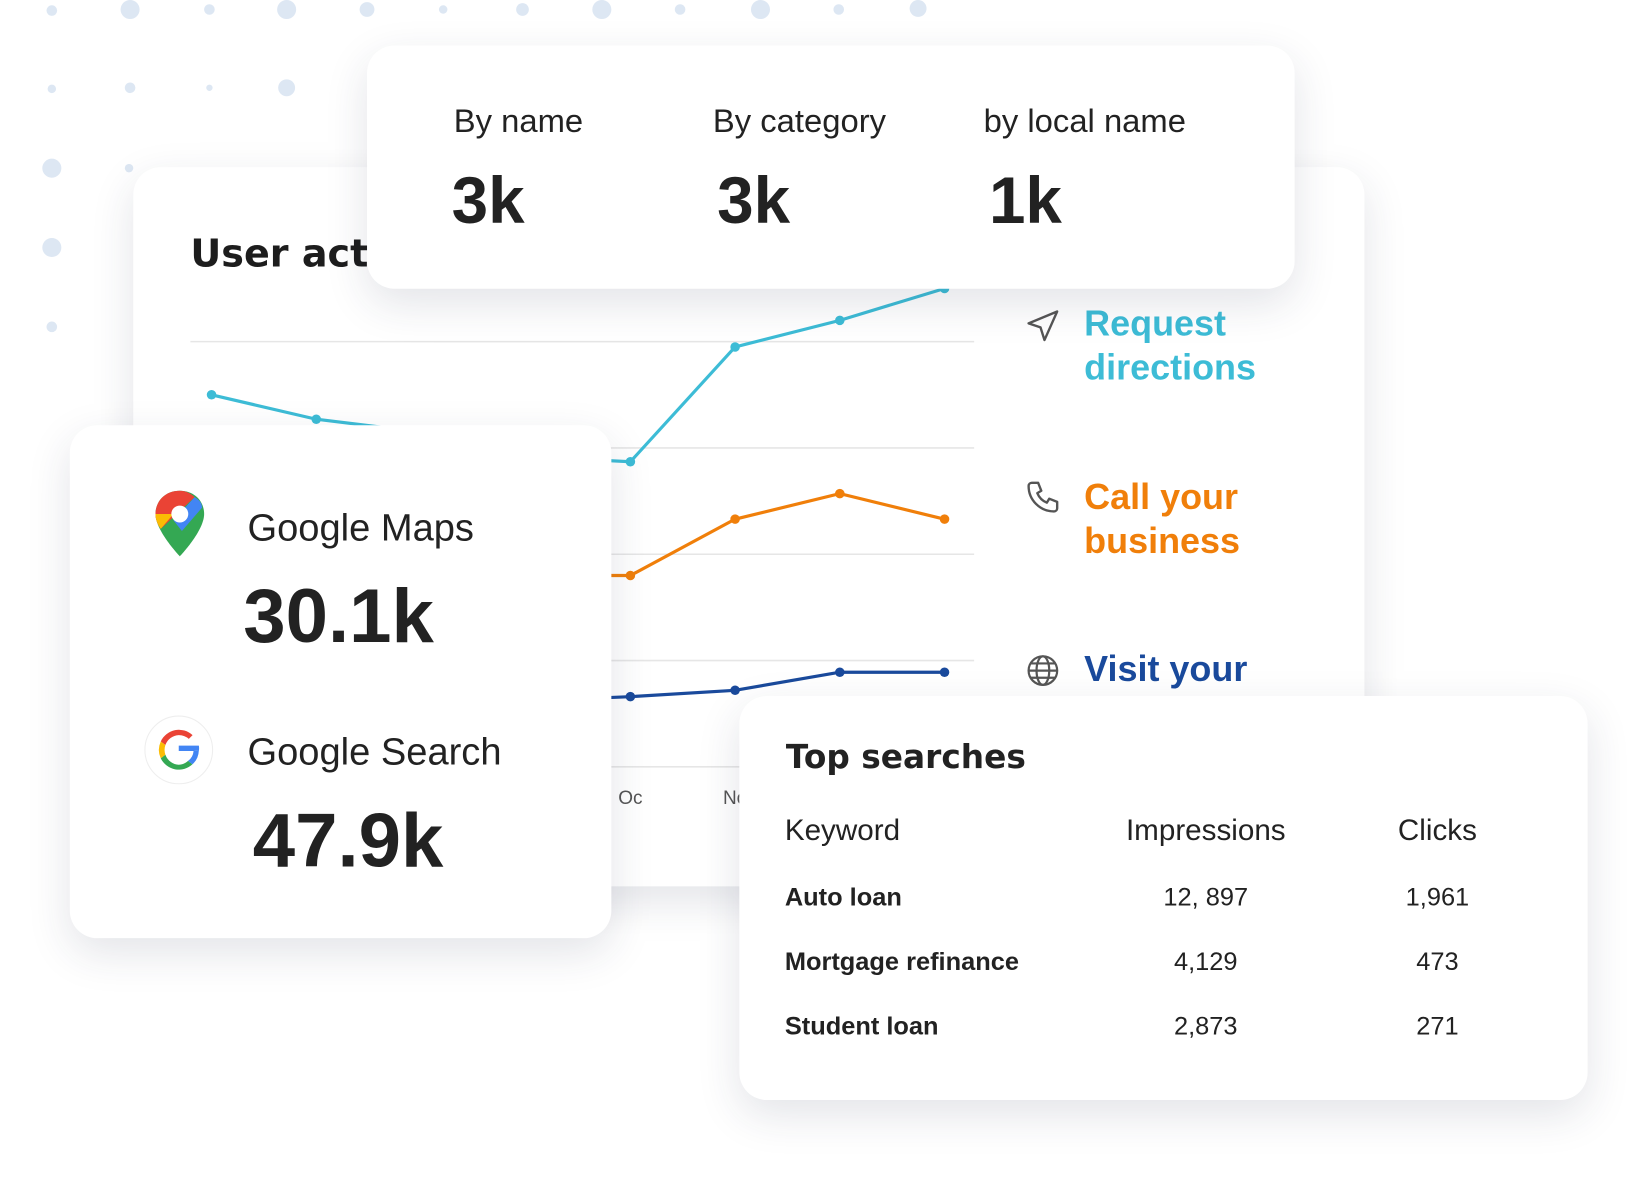  I want to click on keyword: Student loan, so click(861, 1026).